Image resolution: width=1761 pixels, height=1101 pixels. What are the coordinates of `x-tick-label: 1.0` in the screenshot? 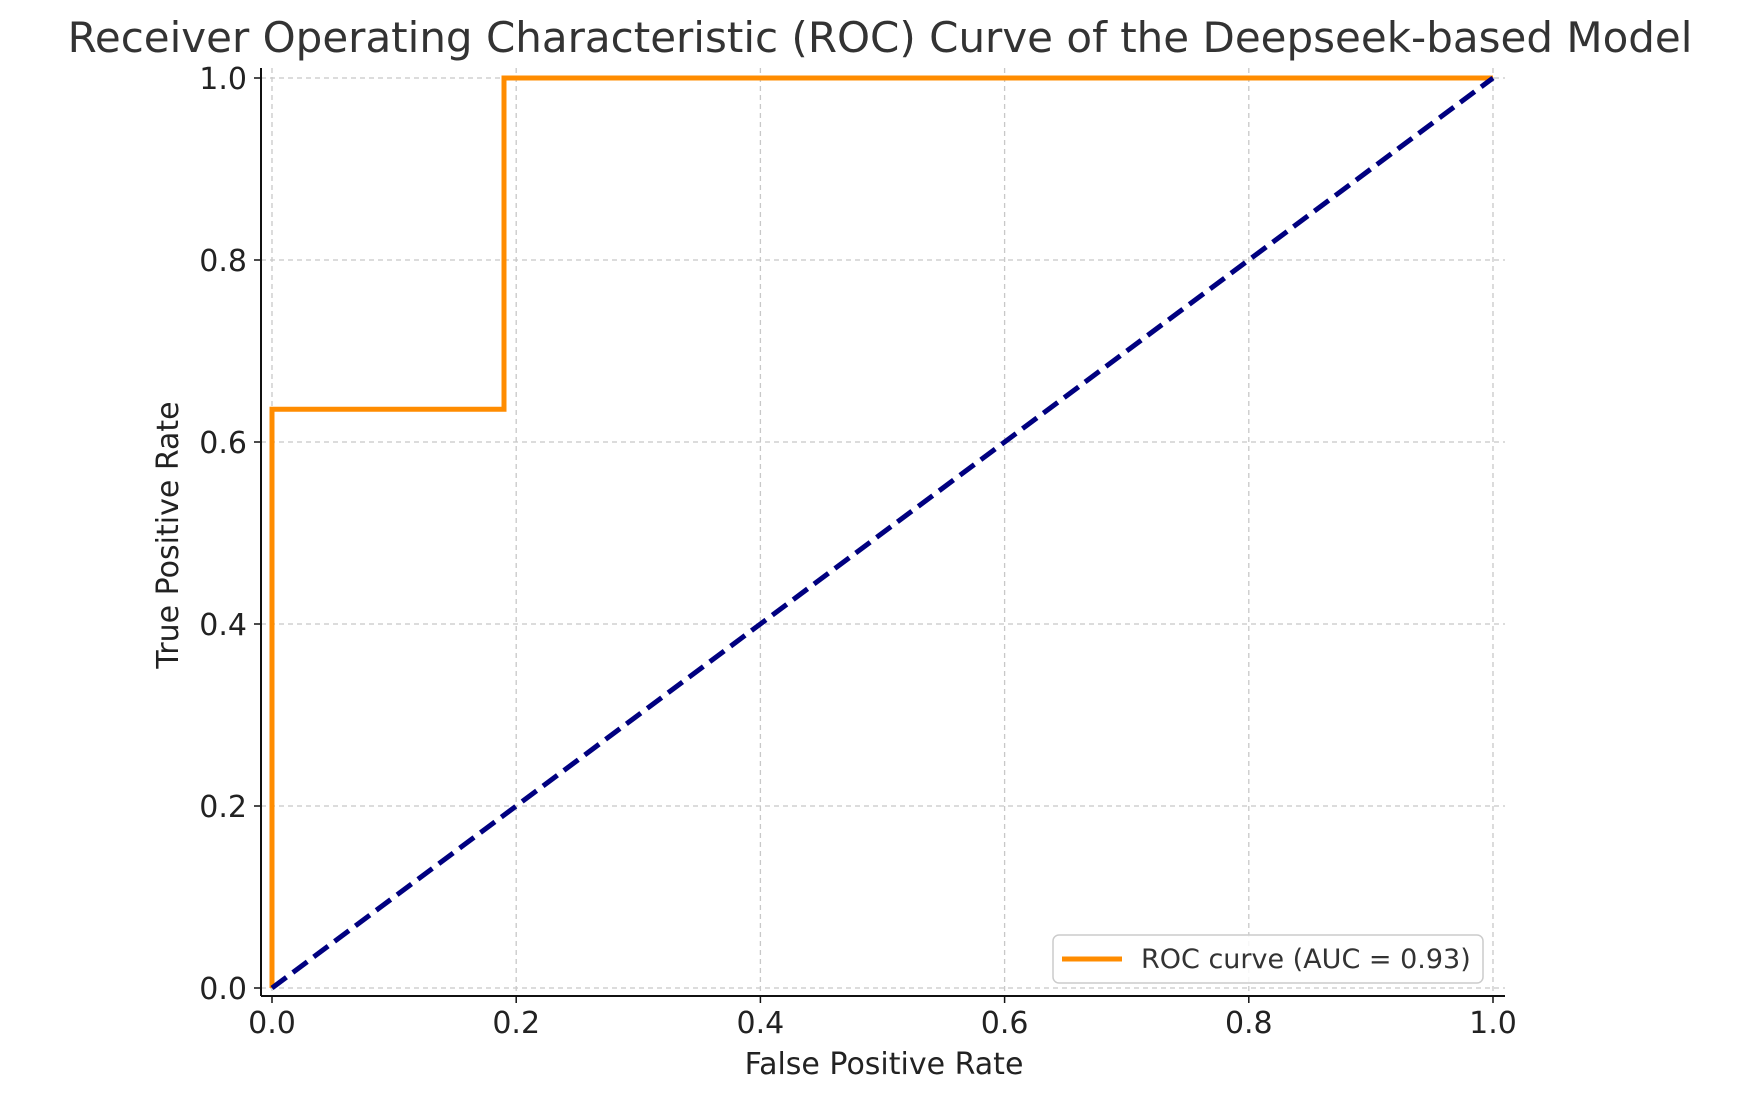 It's located at (1493, 1023).